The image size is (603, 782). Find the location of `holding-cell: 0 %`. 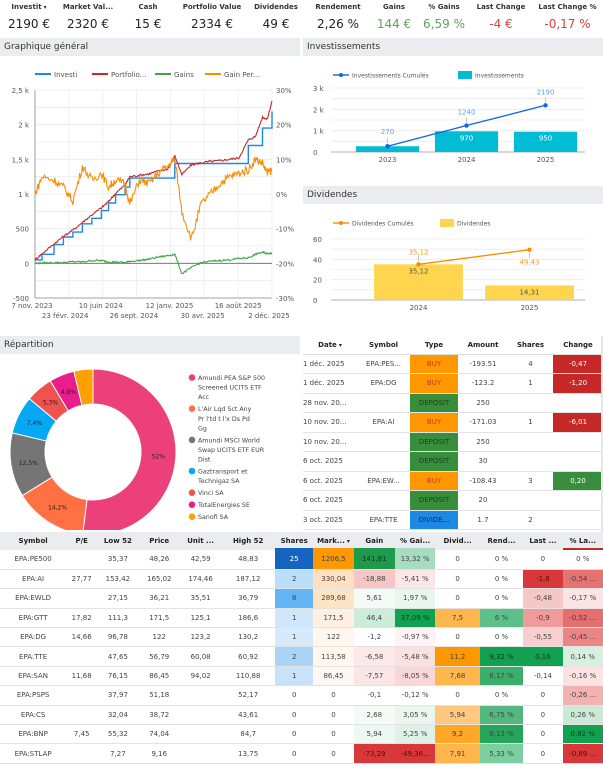

holding-cell: 0 % is located at coordinates (501, 598).